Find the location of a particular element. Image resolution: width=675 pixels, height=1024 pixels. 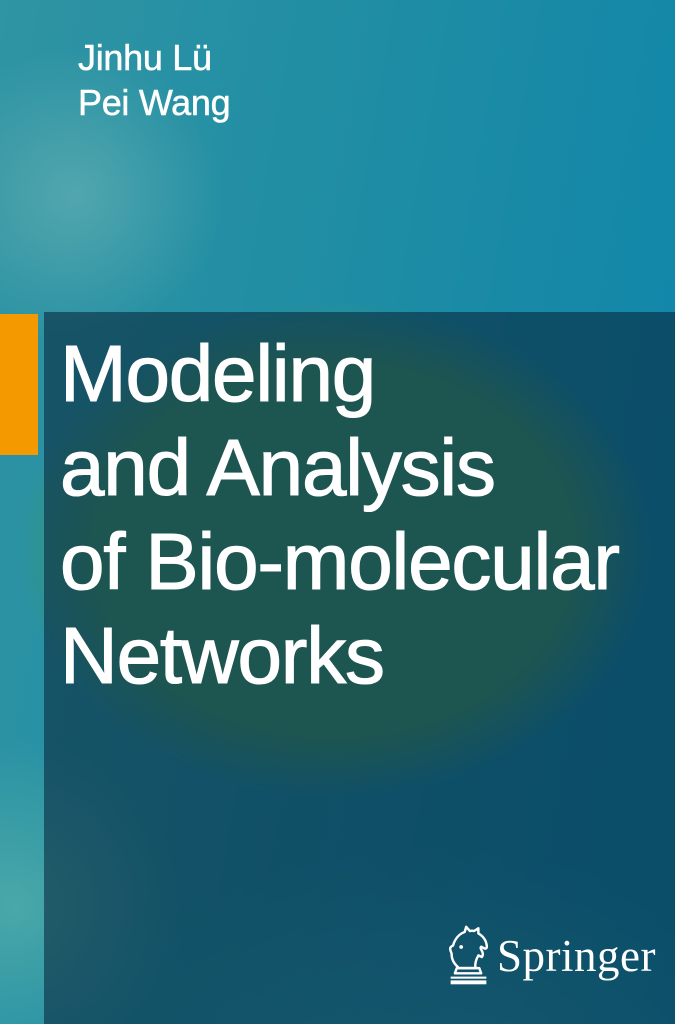

title-line: Modeling is located at coordinates (217, 373).